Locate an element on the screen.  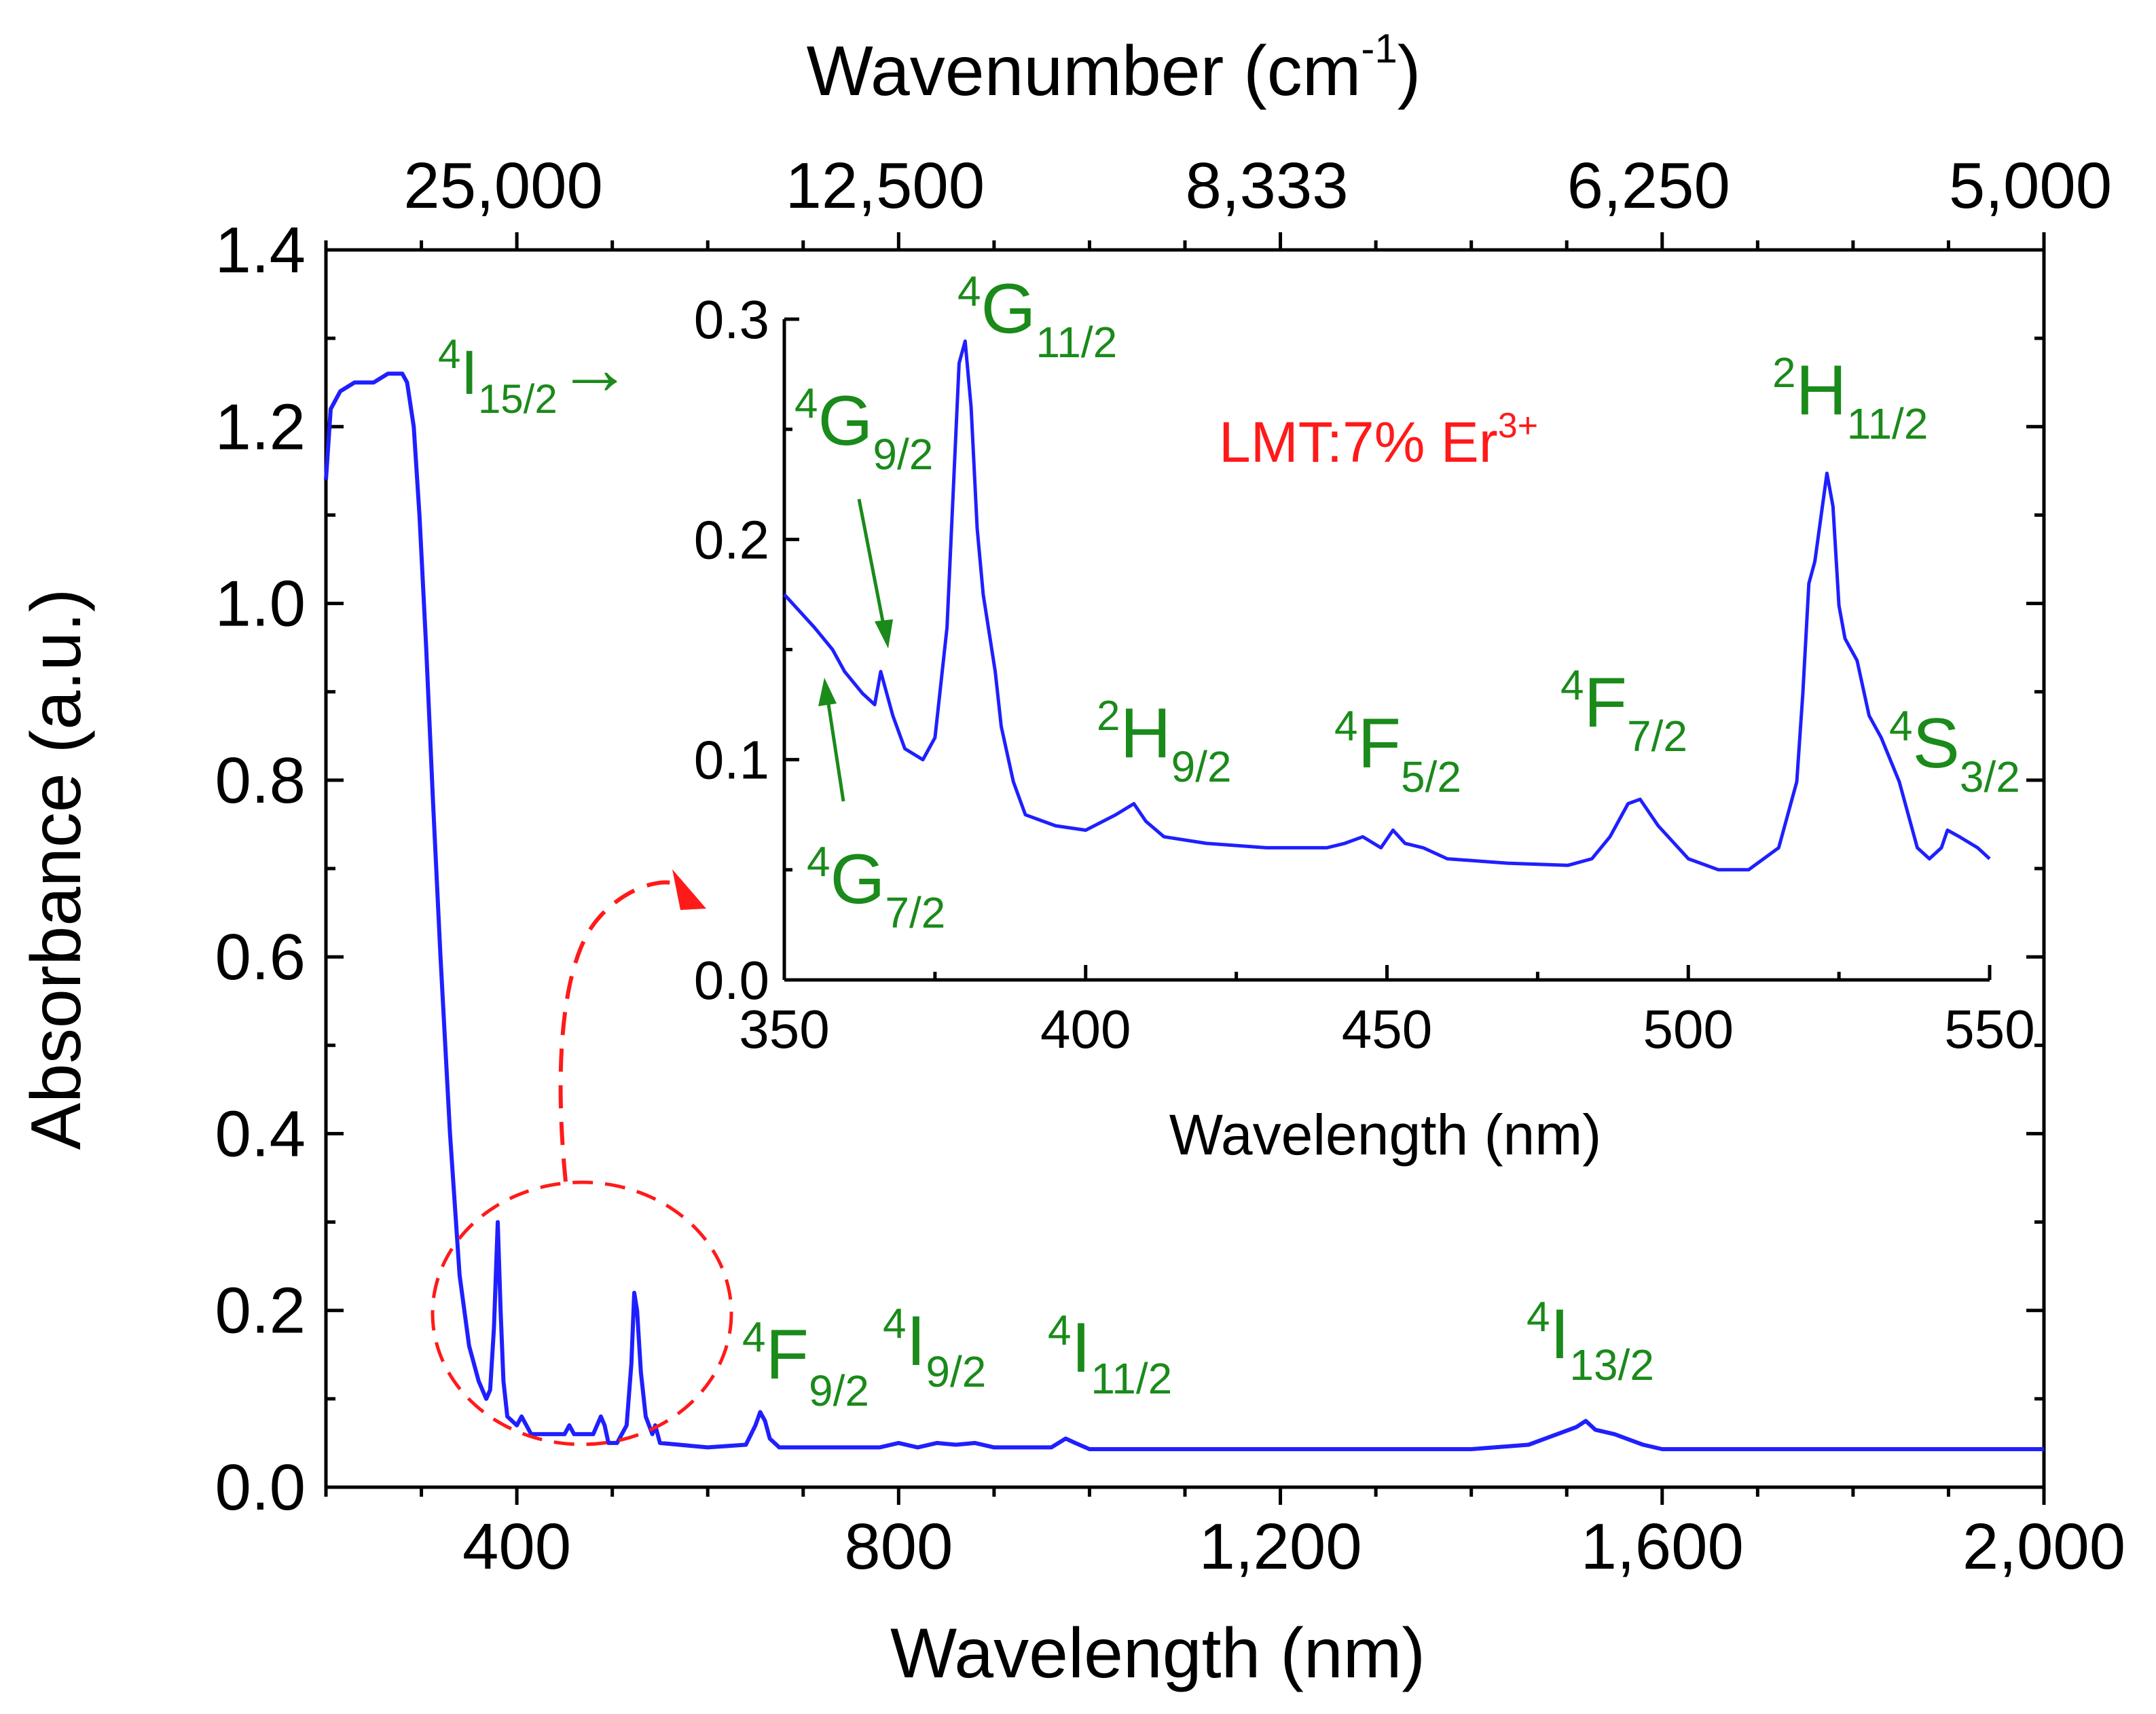
main-y-tick-label: 0.8 is located at coordinates (260, 780).